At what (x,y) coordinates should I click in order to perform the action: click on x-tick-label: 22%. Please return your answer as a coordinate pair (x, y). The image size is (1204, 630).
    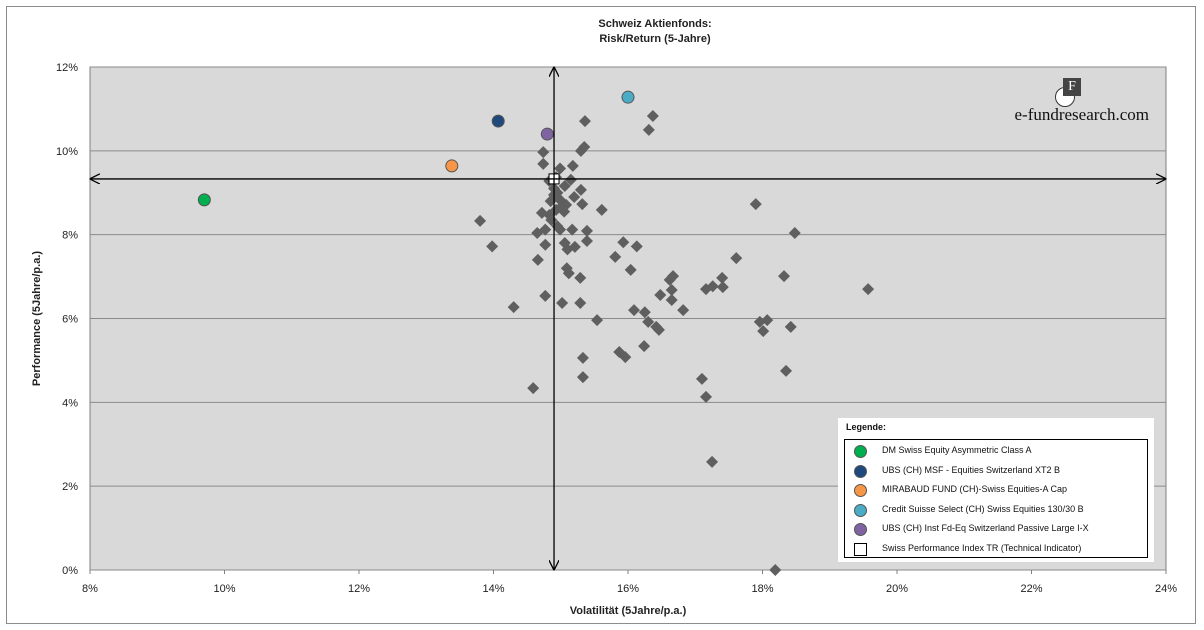
    Looking at the image, I should click on (1031, 589).